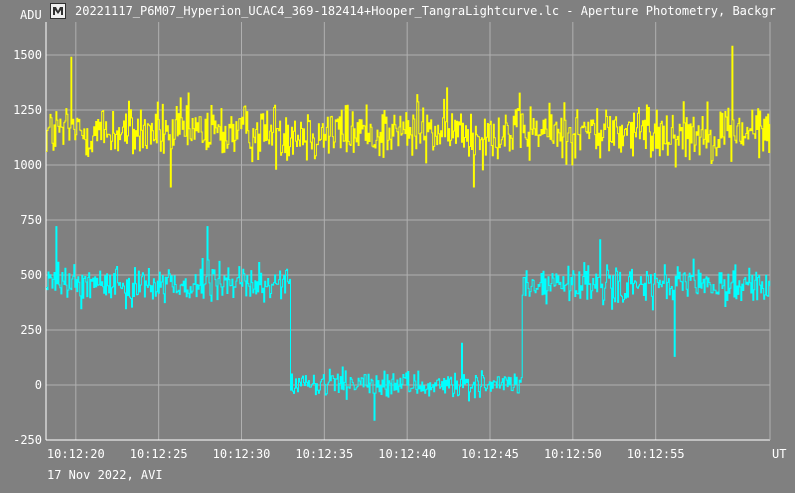 This screenshot has width=795, height=493. What do you see at coordinates (573, 454) in the screenshot?
I see `x-tick-label: 10:12:50` at bounding box center [573, 454].